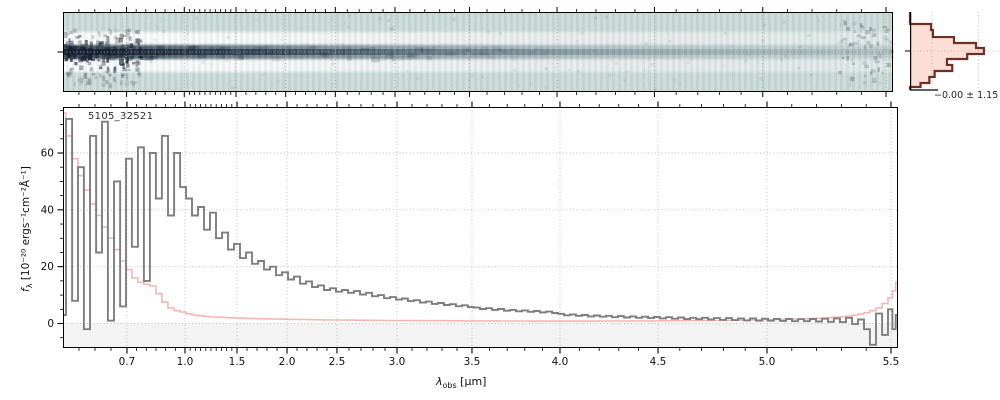 The width and height of the screenshot is (1000, 400). Describe the element at coordinates (47, 267) in the screenshot. I see `y-tick-label: 20` at that location.